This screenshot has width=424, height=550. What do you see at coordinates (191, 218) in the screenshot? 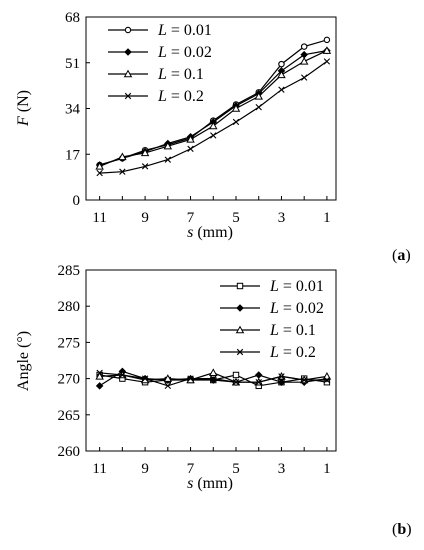
I see `x-tick-label: 7` at bounding box center [191, 218].